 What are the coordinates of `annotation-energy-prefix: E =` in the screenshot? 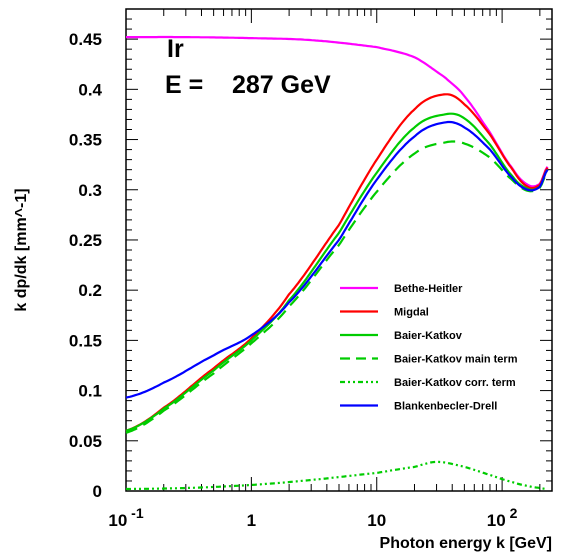 It's located at (184, 85).